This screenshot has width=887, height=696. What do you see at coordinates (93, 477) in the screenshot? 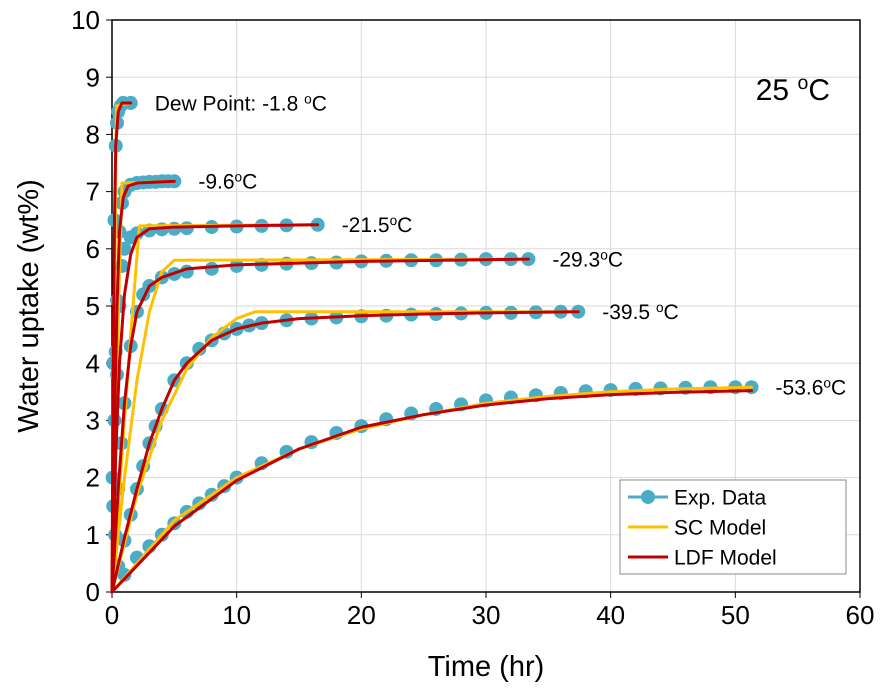
I see `y-tick-label: 2` at bounding box center [93, 477].